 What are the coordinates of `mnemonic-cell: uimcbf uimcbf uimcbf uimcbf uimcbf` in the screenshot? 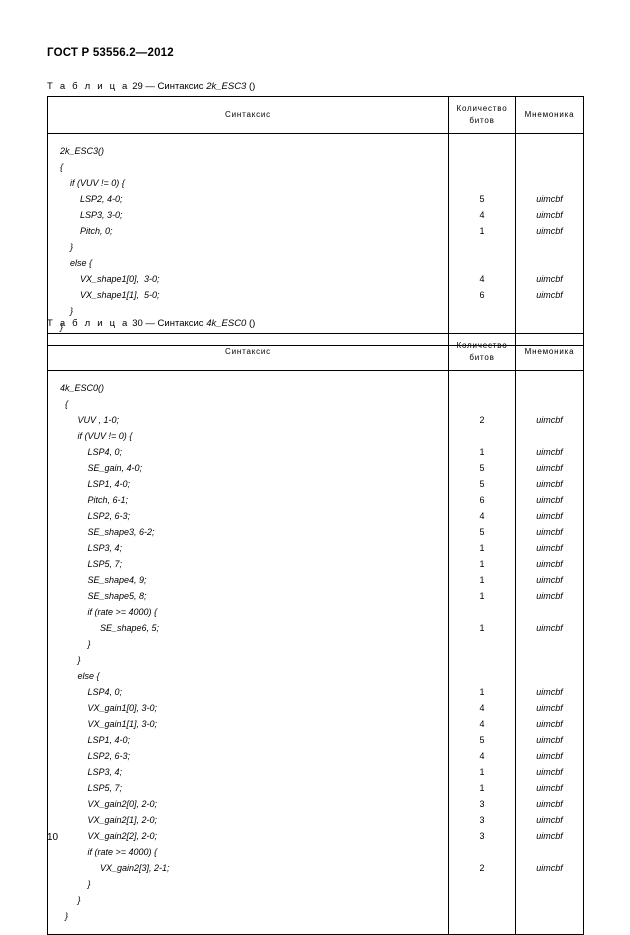 It's located at (549, 239).